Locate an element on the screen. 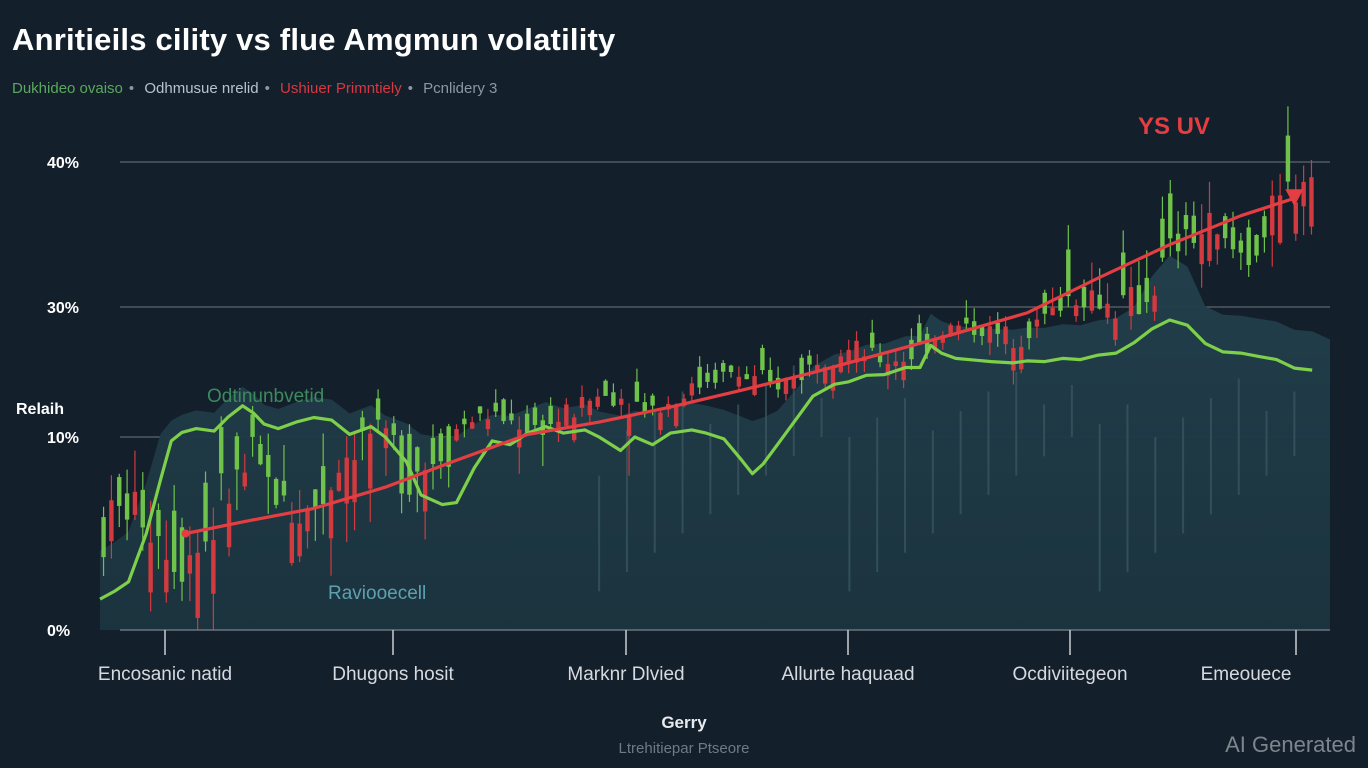  y-tick-label: 10% is located at coordinates (63, 438).